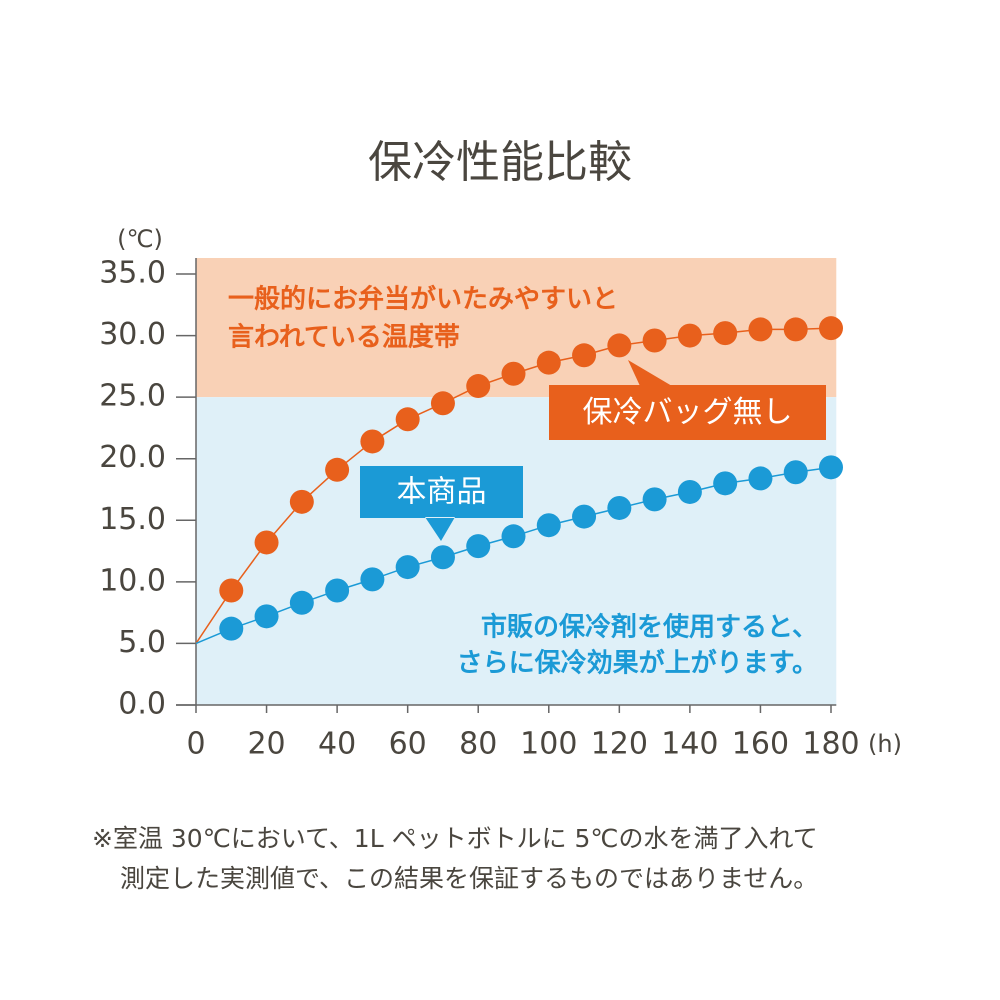 The width and height of the screenshot is (1000, 1000). I want to click on footnote: ※室温 30℃において、1L ペットボトルに 5℃の水を満了入れて, so click(455, 838).